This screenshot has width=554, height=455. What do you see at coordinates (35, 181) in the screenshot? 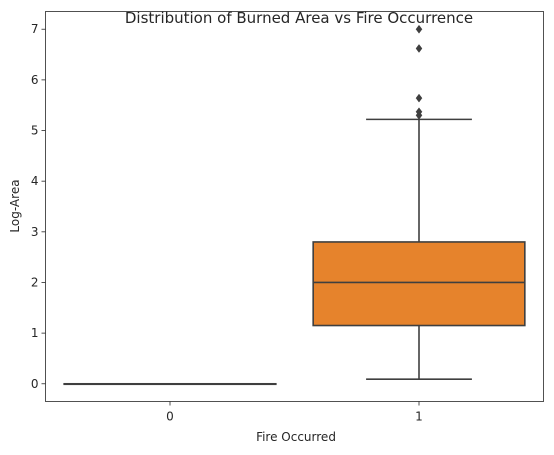
I see `y-tick-label: 4` at bounding box center [35, 181].